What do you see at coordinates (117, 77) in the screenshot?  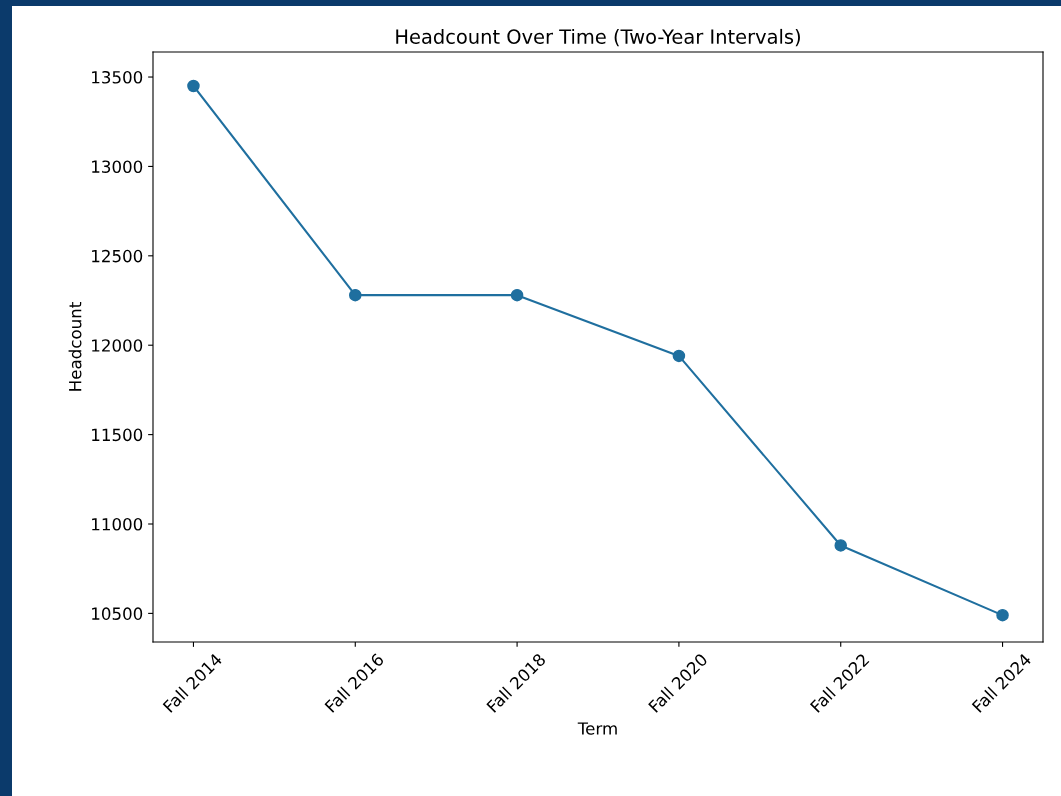 I see `y-tick-label: 13500` at bounding box center [117, 77].